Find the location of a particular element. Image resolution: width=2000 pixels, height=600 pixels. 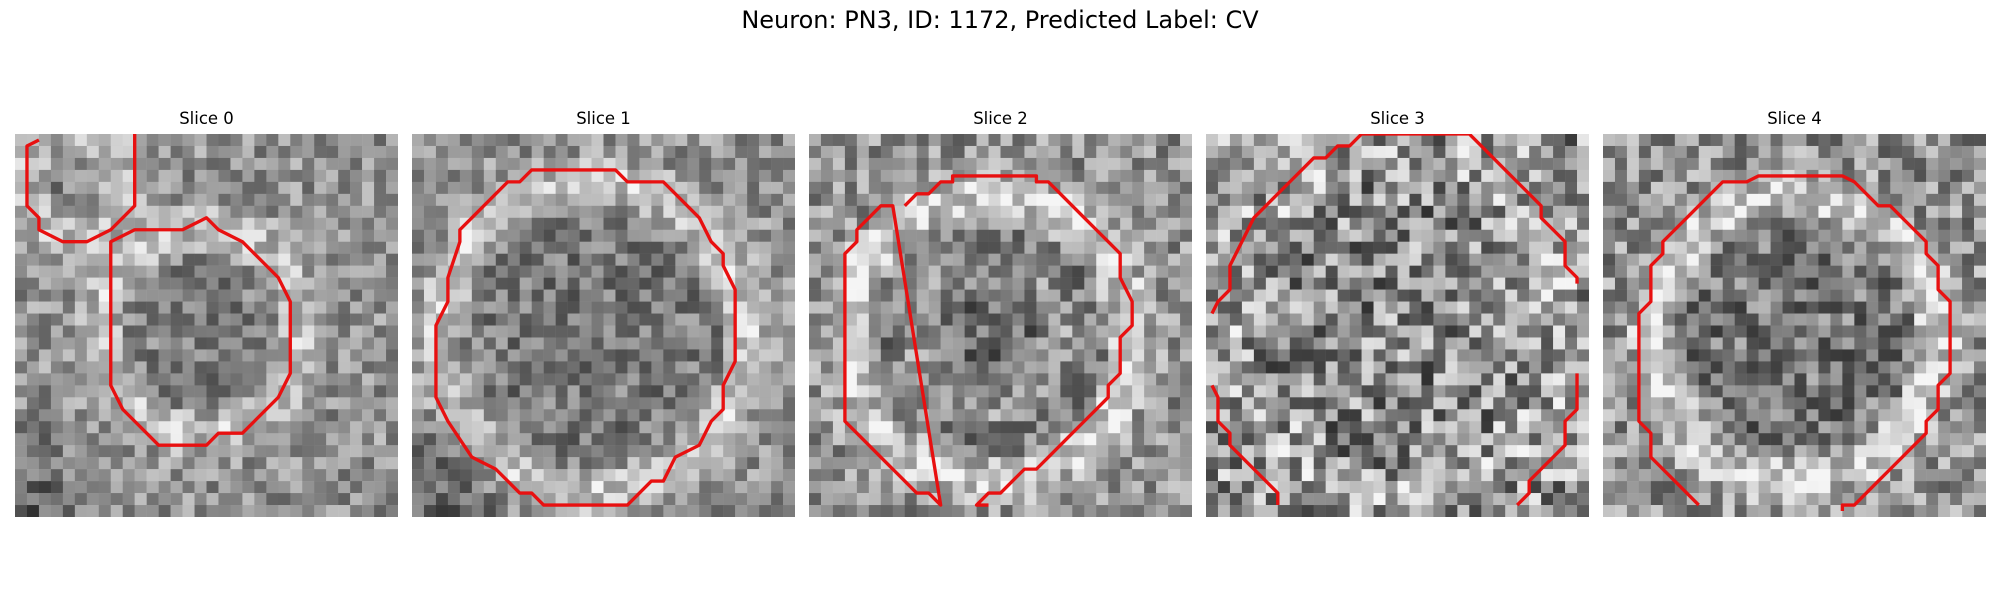

slice-panel-4: Slice 4 is located at coordinates (1794, 312).